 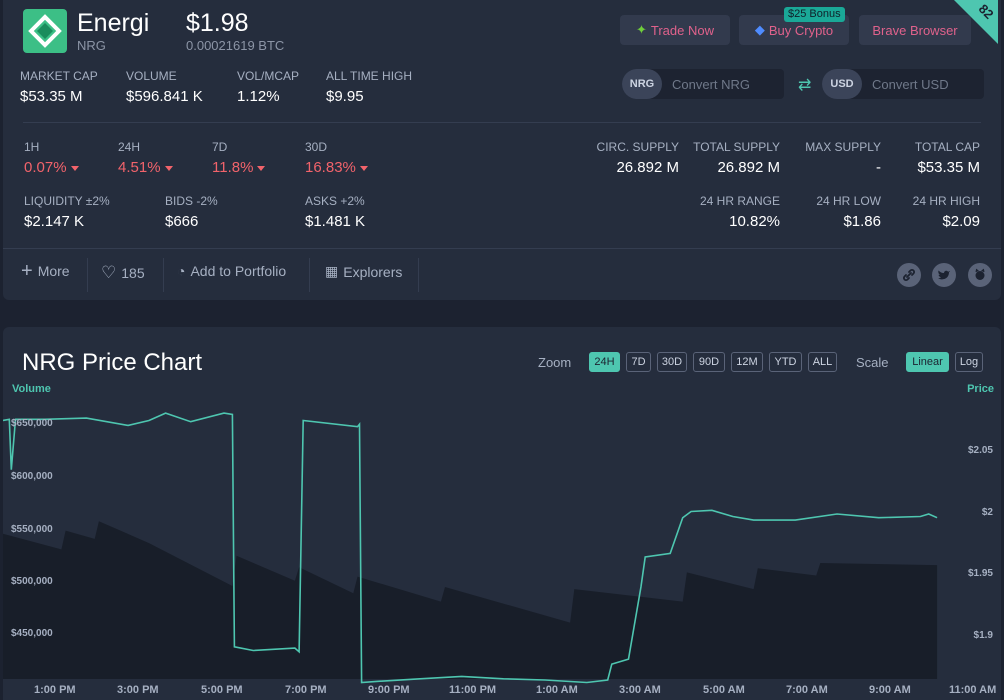 What do you see at coordinates (32, 423) in the screenshot?
I see `volume-tick: $650,000` at bounding box center [32, 423].